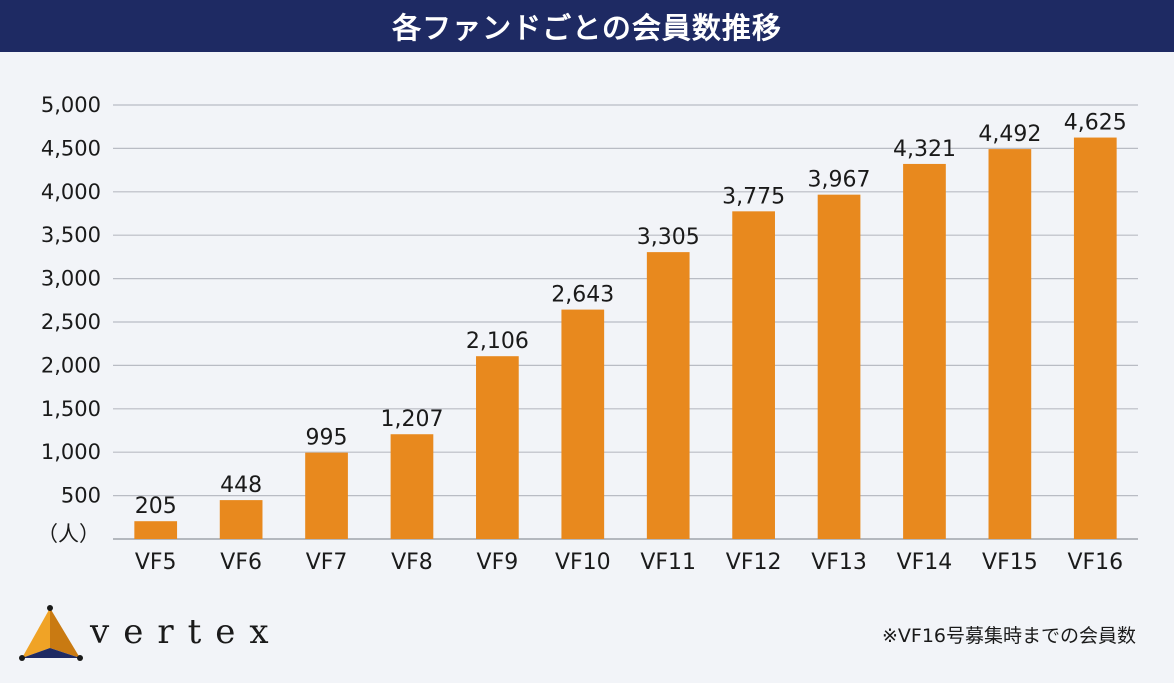  I want to click on data-label: 995, so click(327, 438).